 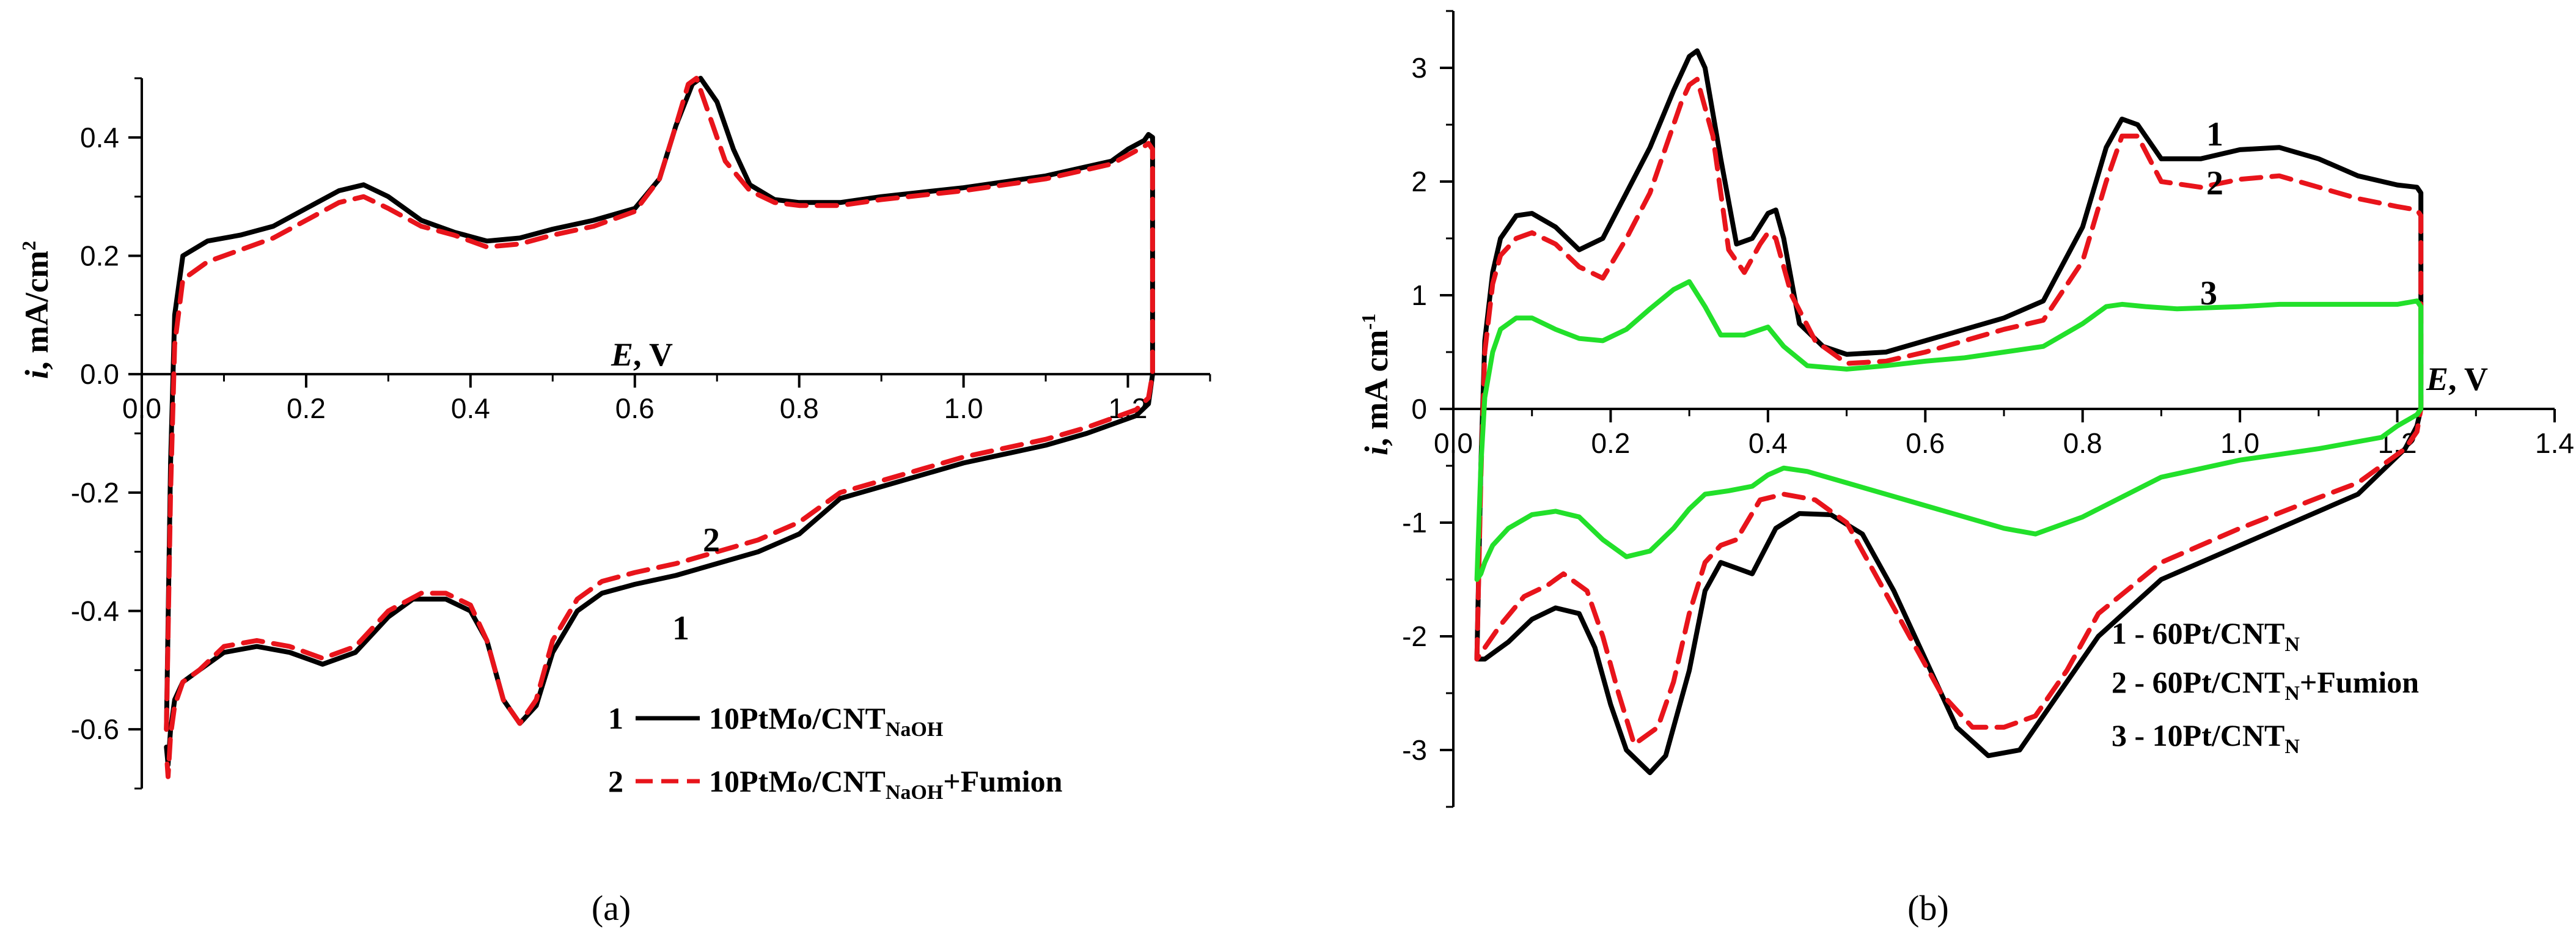 I want to click on panel-a-x-tick-label: 0.4, so click(x=470, y=408).